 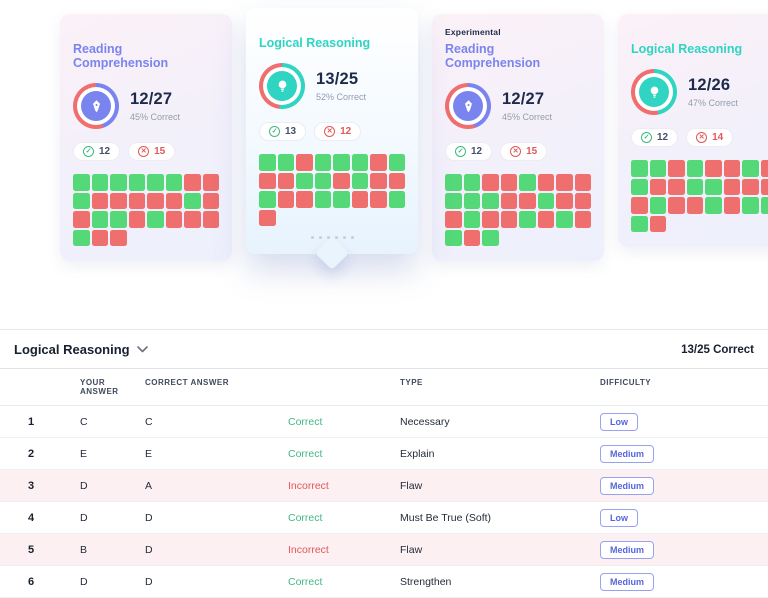 I want to click on table-row: 6 D D Correct Strengthen Medium, so click(x=384, y=582).